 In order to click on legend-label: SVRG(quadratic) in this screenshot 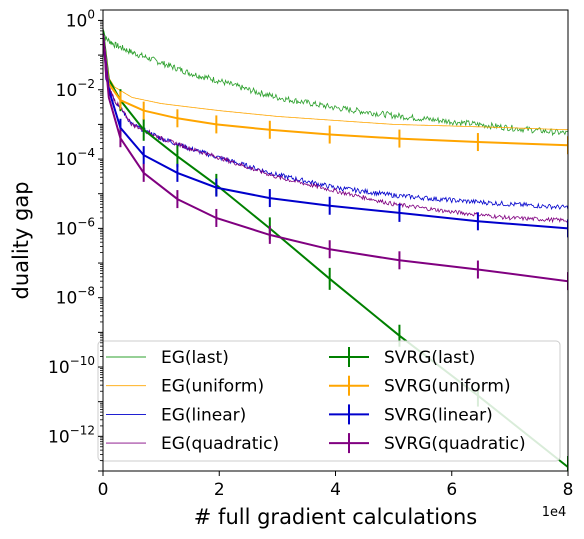, I will do `click(455, 444)`.